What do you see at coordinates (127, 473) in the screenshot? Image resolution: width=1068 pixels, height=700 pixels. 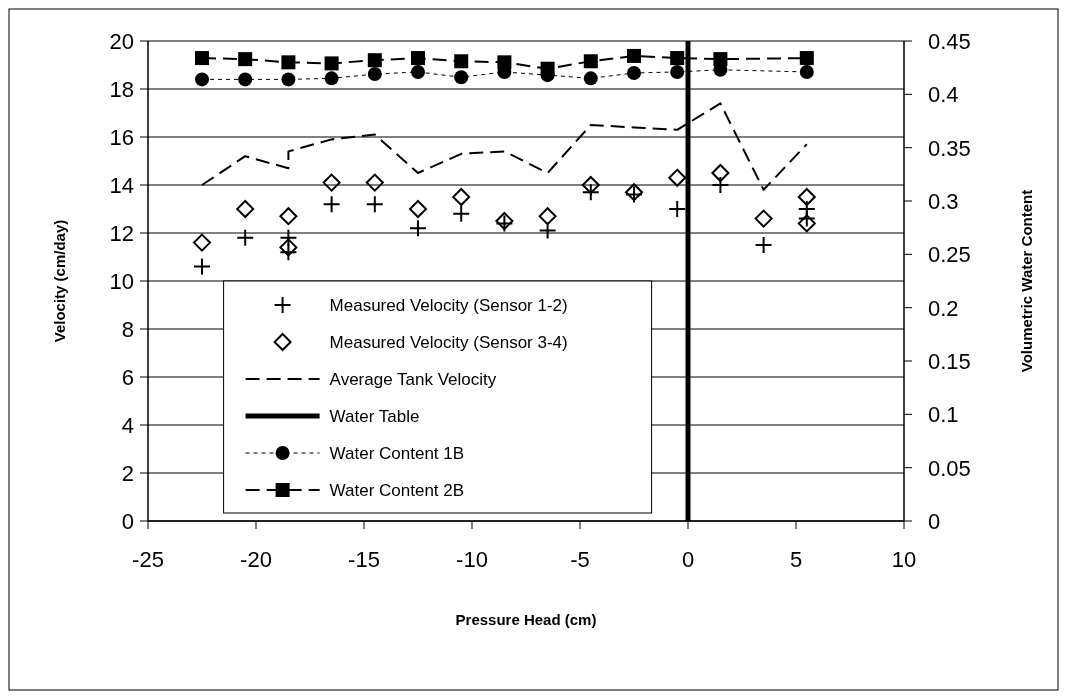 I see `y-tick-label: 2` at bounding box center [127, 473].